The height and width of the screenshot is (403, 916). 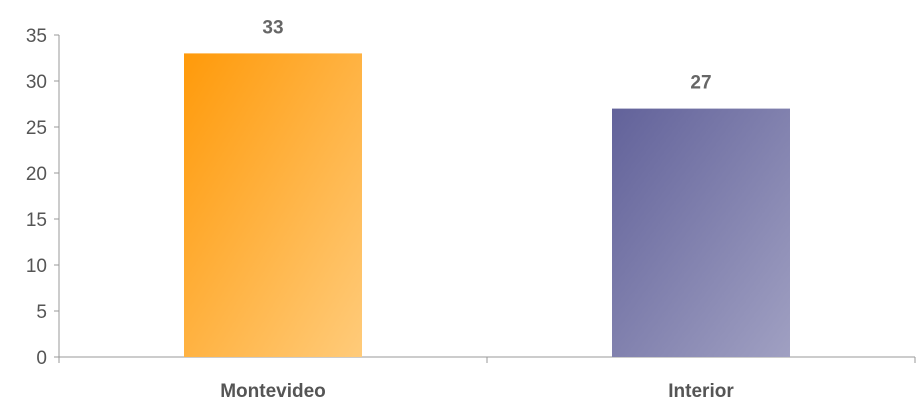 I want to click on category-label: Montevideo, so click(x=273, y=391).